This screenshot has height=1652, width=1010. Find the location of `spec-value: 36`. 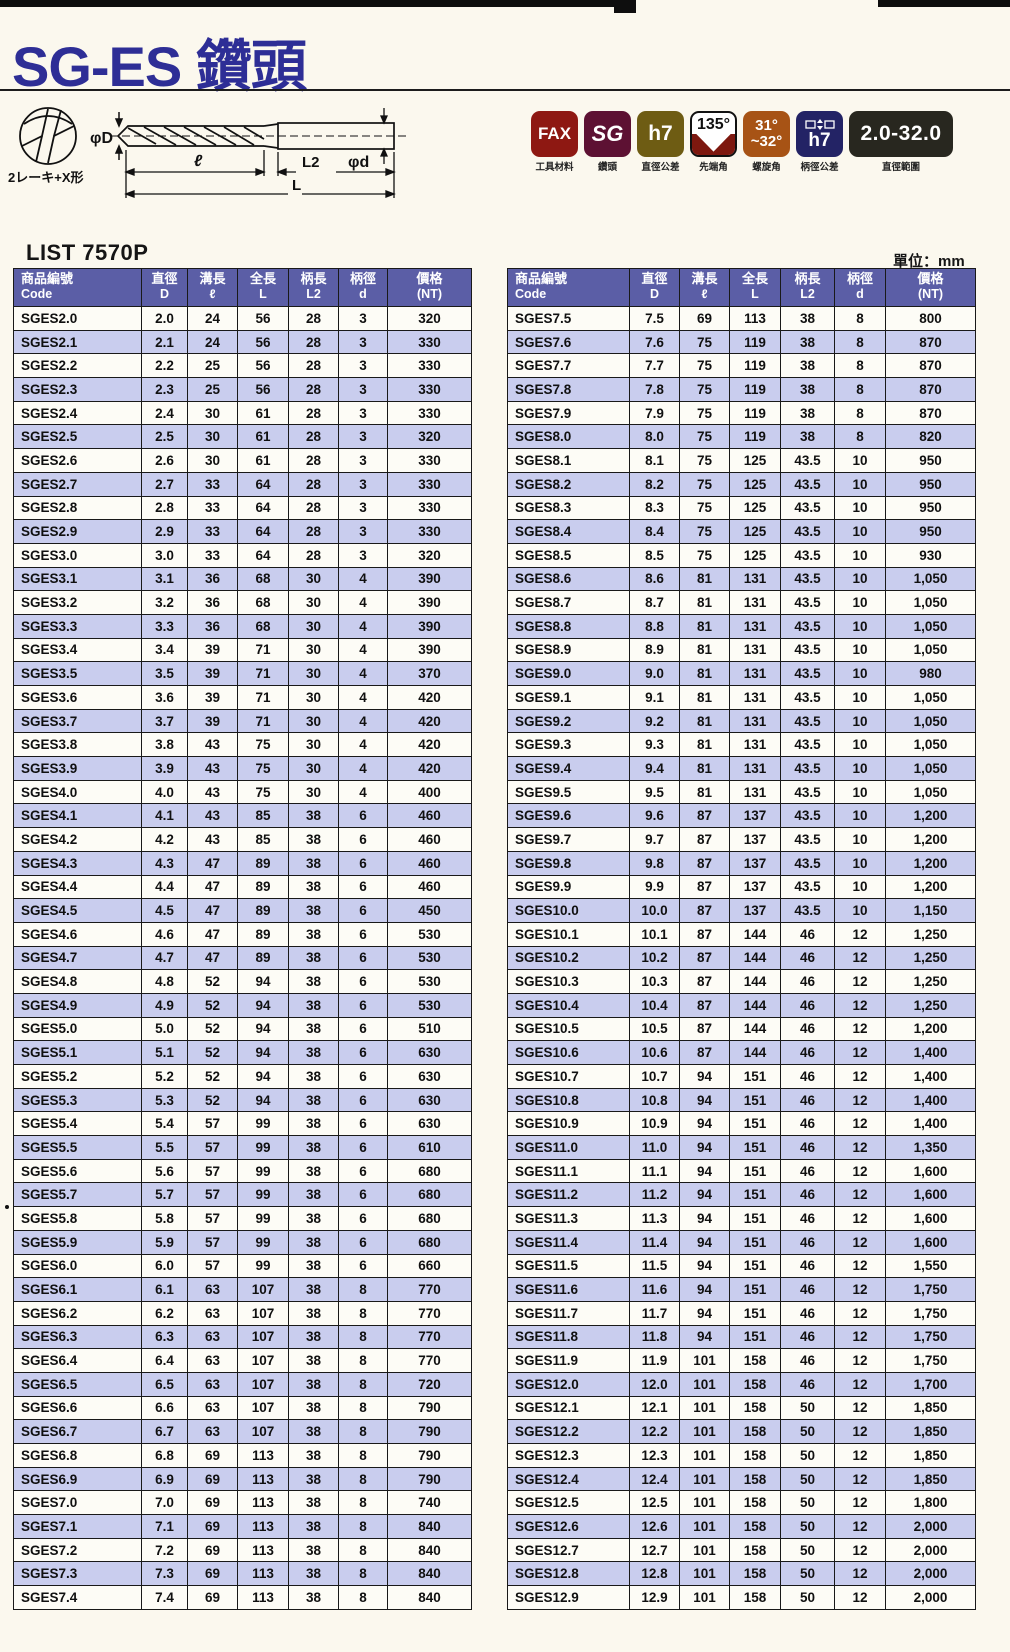

spec-value: 36 is located at coordinates (212, 579).